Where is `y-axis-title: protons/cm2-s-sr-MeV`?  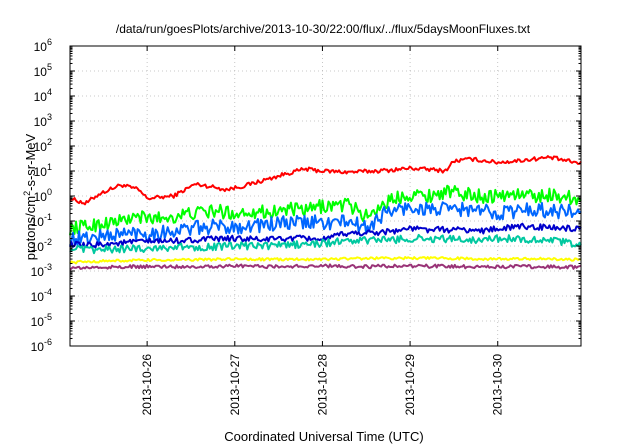
y-axis-title: protons/cm2-s-sr-MeV is located at coordinates (30, 196).